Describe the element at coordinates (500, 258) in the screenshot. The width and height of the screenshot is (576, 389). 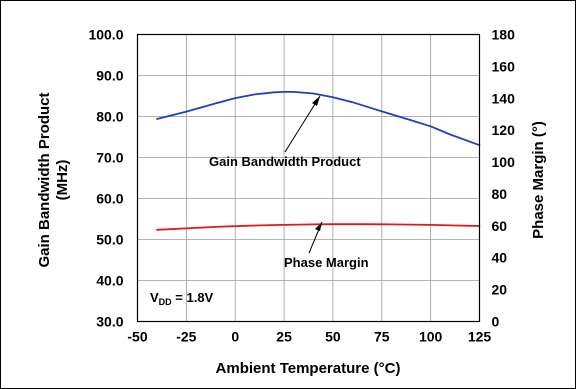
I see `y-right-tick-label: 40` at that location.